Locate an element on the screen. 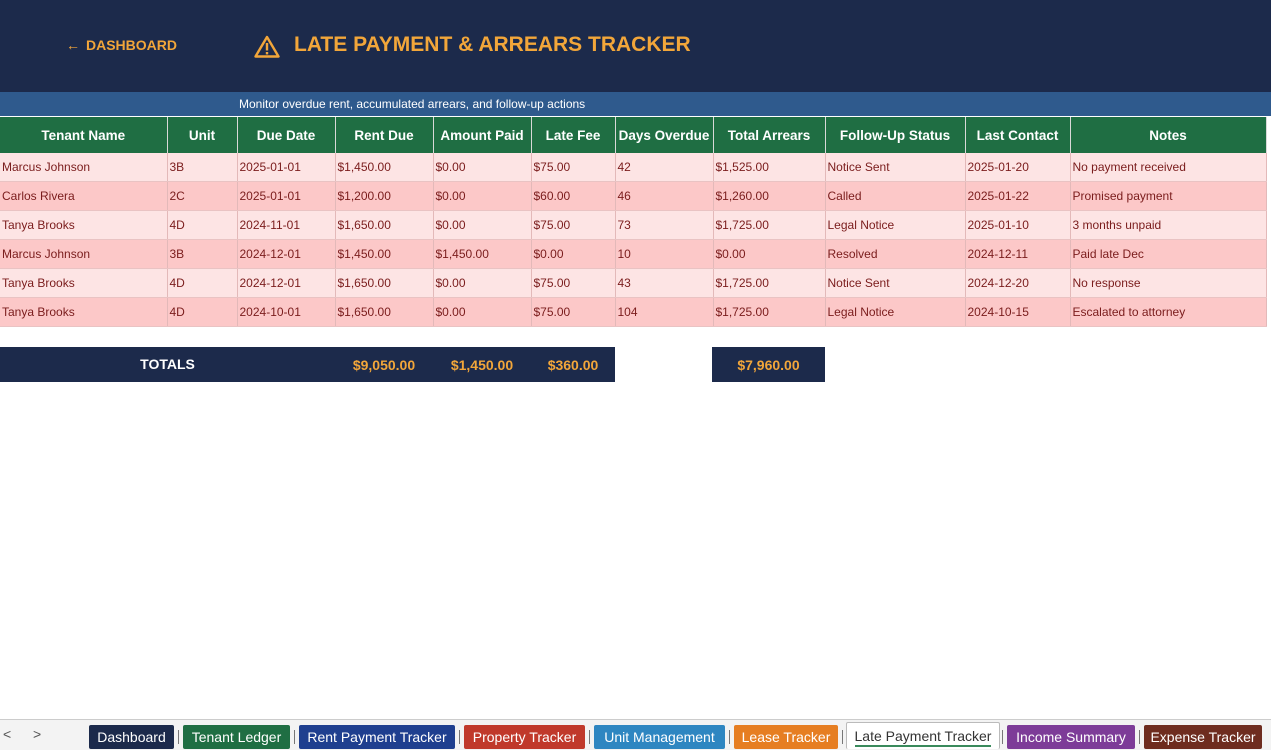 The height and width of the screenshot is (750, 1271). table-cell: Resolved is located at coordinates (895, 254).